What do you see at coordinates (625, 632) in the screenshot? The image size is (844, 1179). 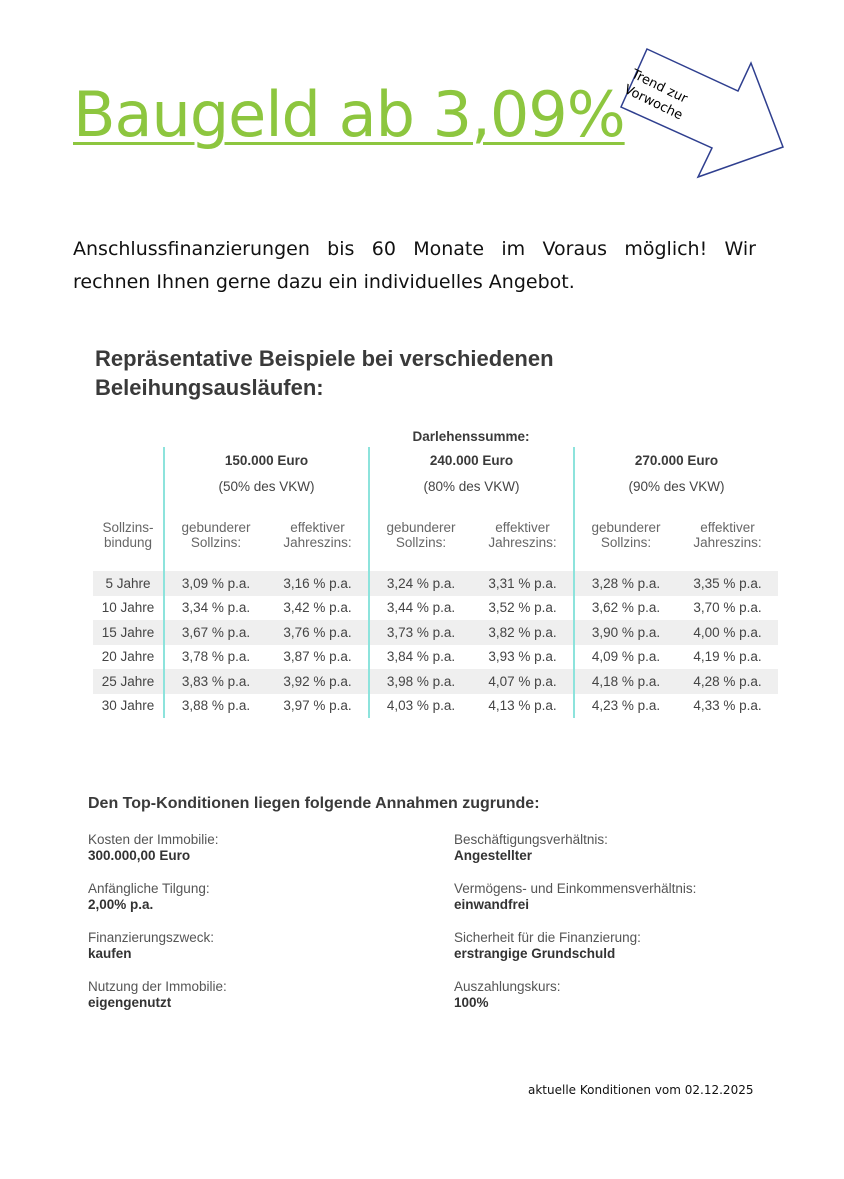 I see `rate-cell: 3,90 % p.a.` at bounding box center [625, 632].